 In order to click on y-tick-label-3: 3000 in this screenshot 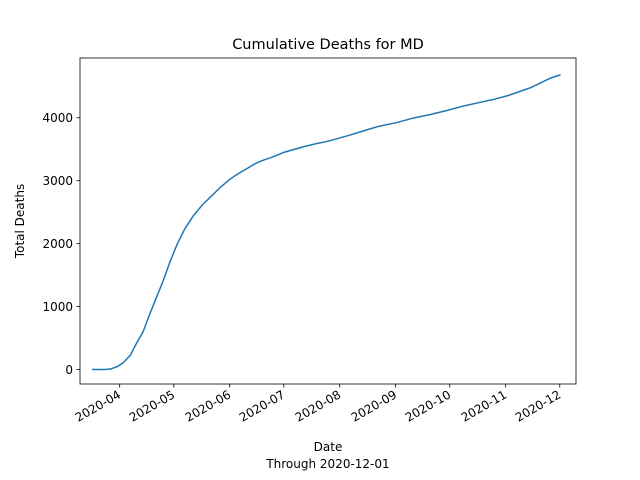, I will do `click(57, 181)`.